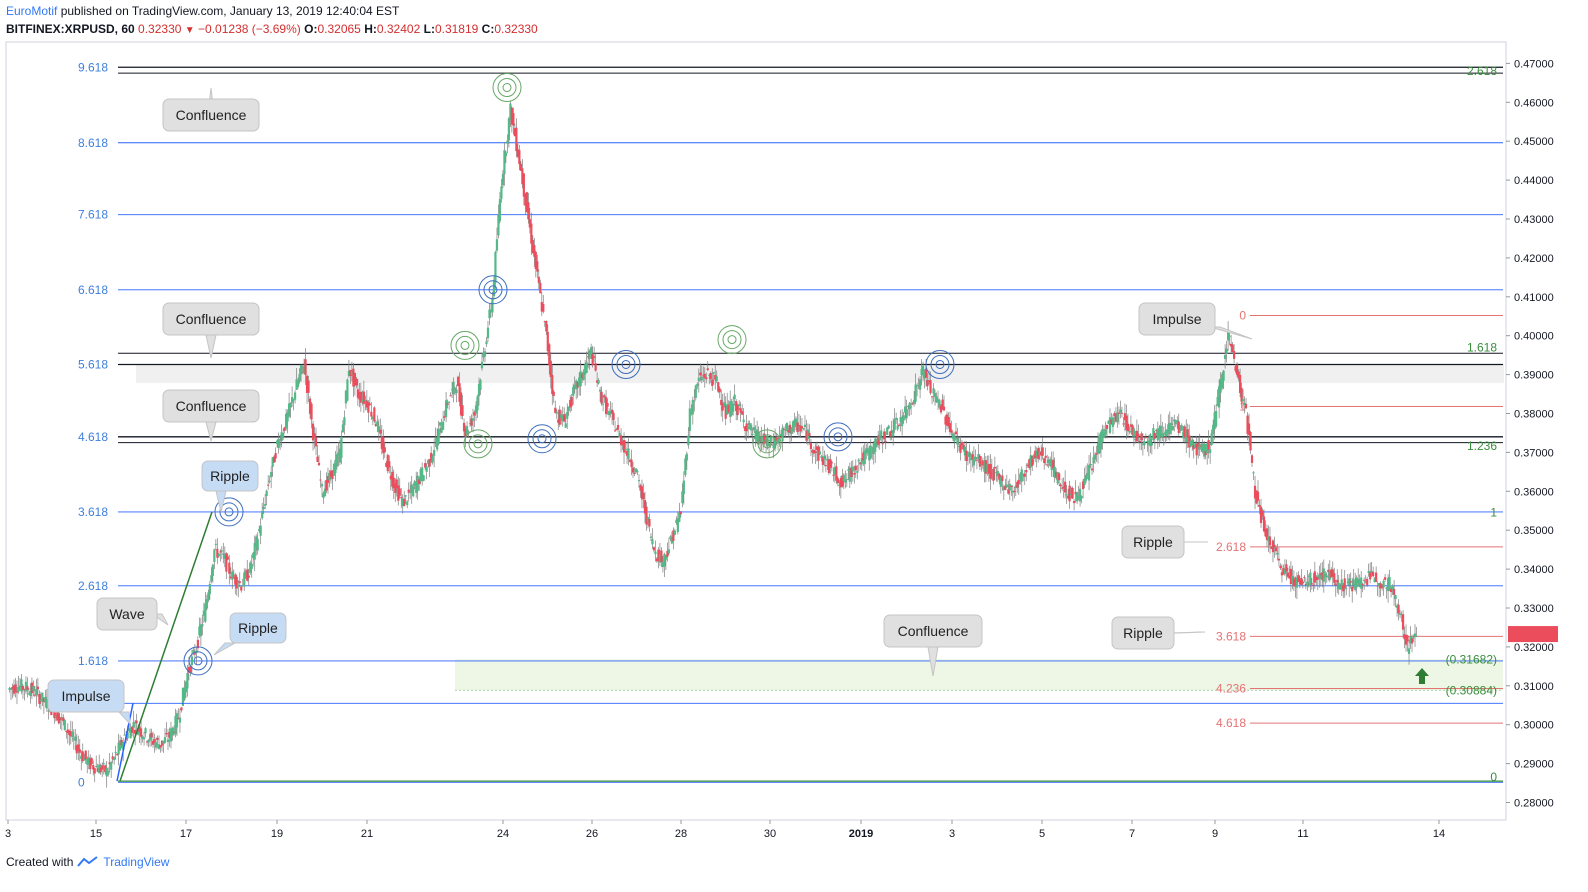 The height and width of the screenshot is (892, 1588). I want to click on author-link: EuroMotif, so click(32, 11).